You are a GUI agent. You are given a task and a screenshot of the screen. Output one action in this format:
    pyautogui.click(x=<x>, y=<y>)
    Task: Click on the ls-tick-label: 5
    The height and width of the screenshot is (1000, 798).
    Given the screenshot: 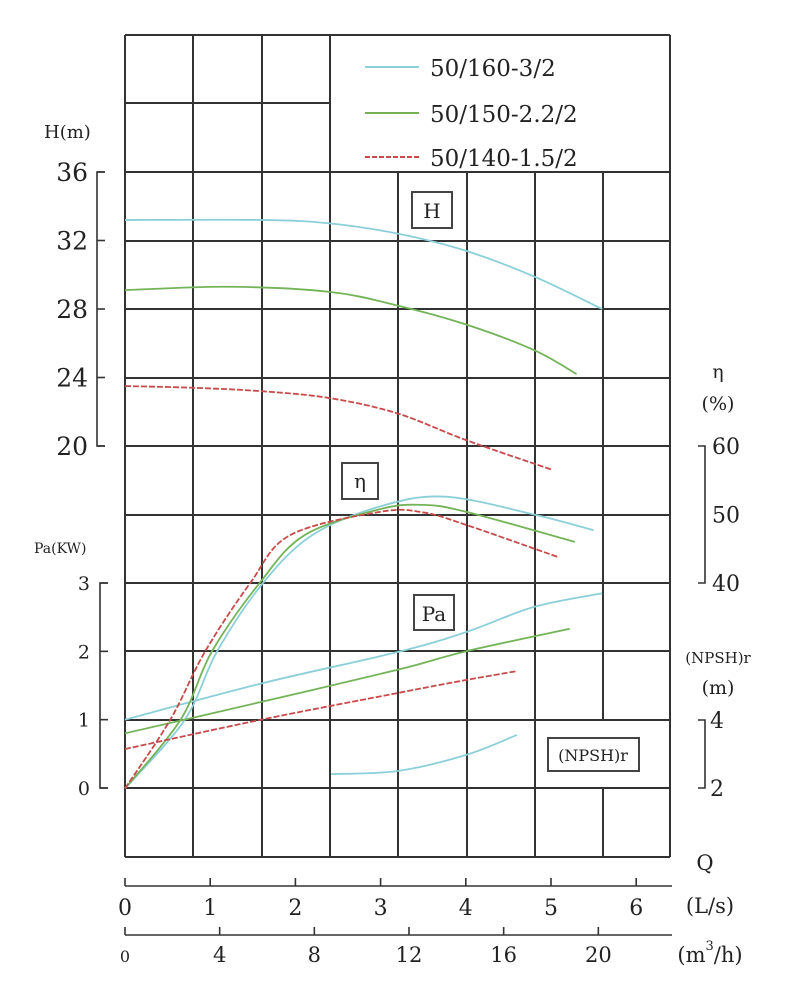 What is the action you would take?
    pyautogui.click(x=551, y=908)
    